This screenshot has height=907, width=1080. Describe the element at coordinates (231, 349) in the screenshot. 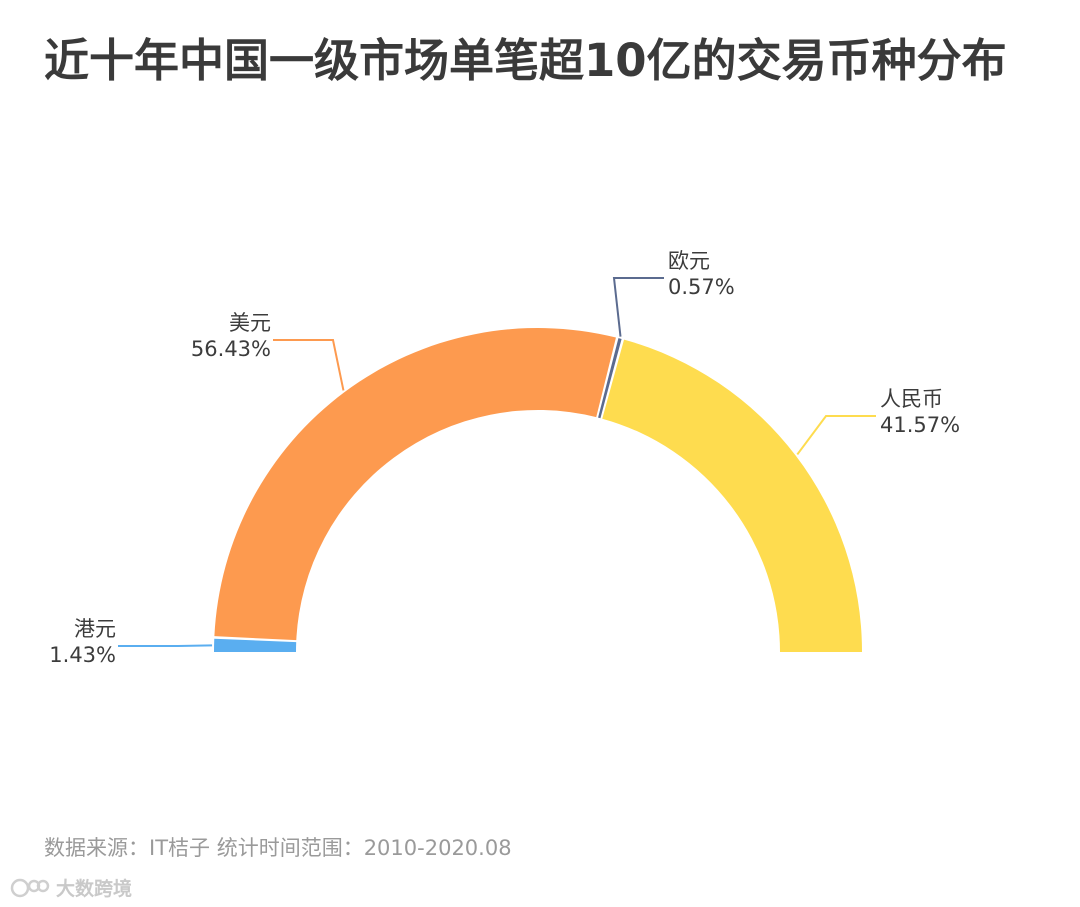

I see `slice-value-label-1: 56.43%` at that location.